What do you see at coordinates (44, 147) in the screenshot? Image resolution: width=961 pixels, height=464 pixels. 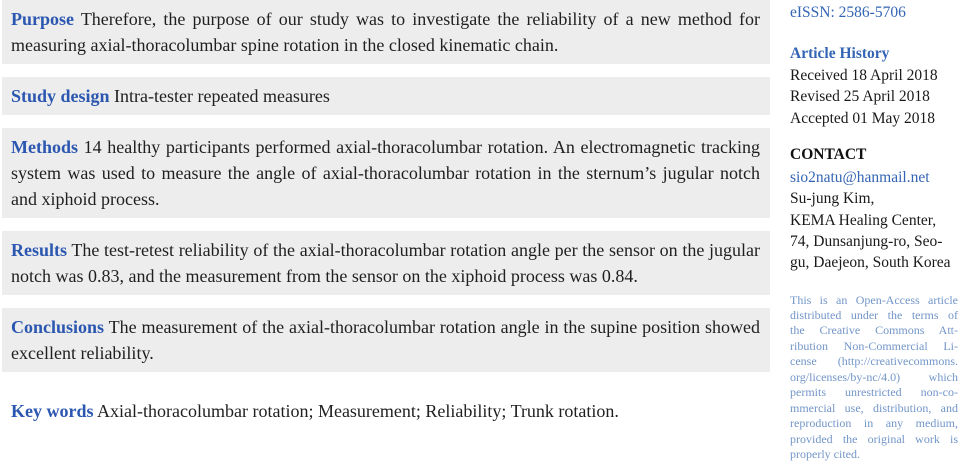 I see `section-label-methods: Methods` at bounding box center [44, 147].